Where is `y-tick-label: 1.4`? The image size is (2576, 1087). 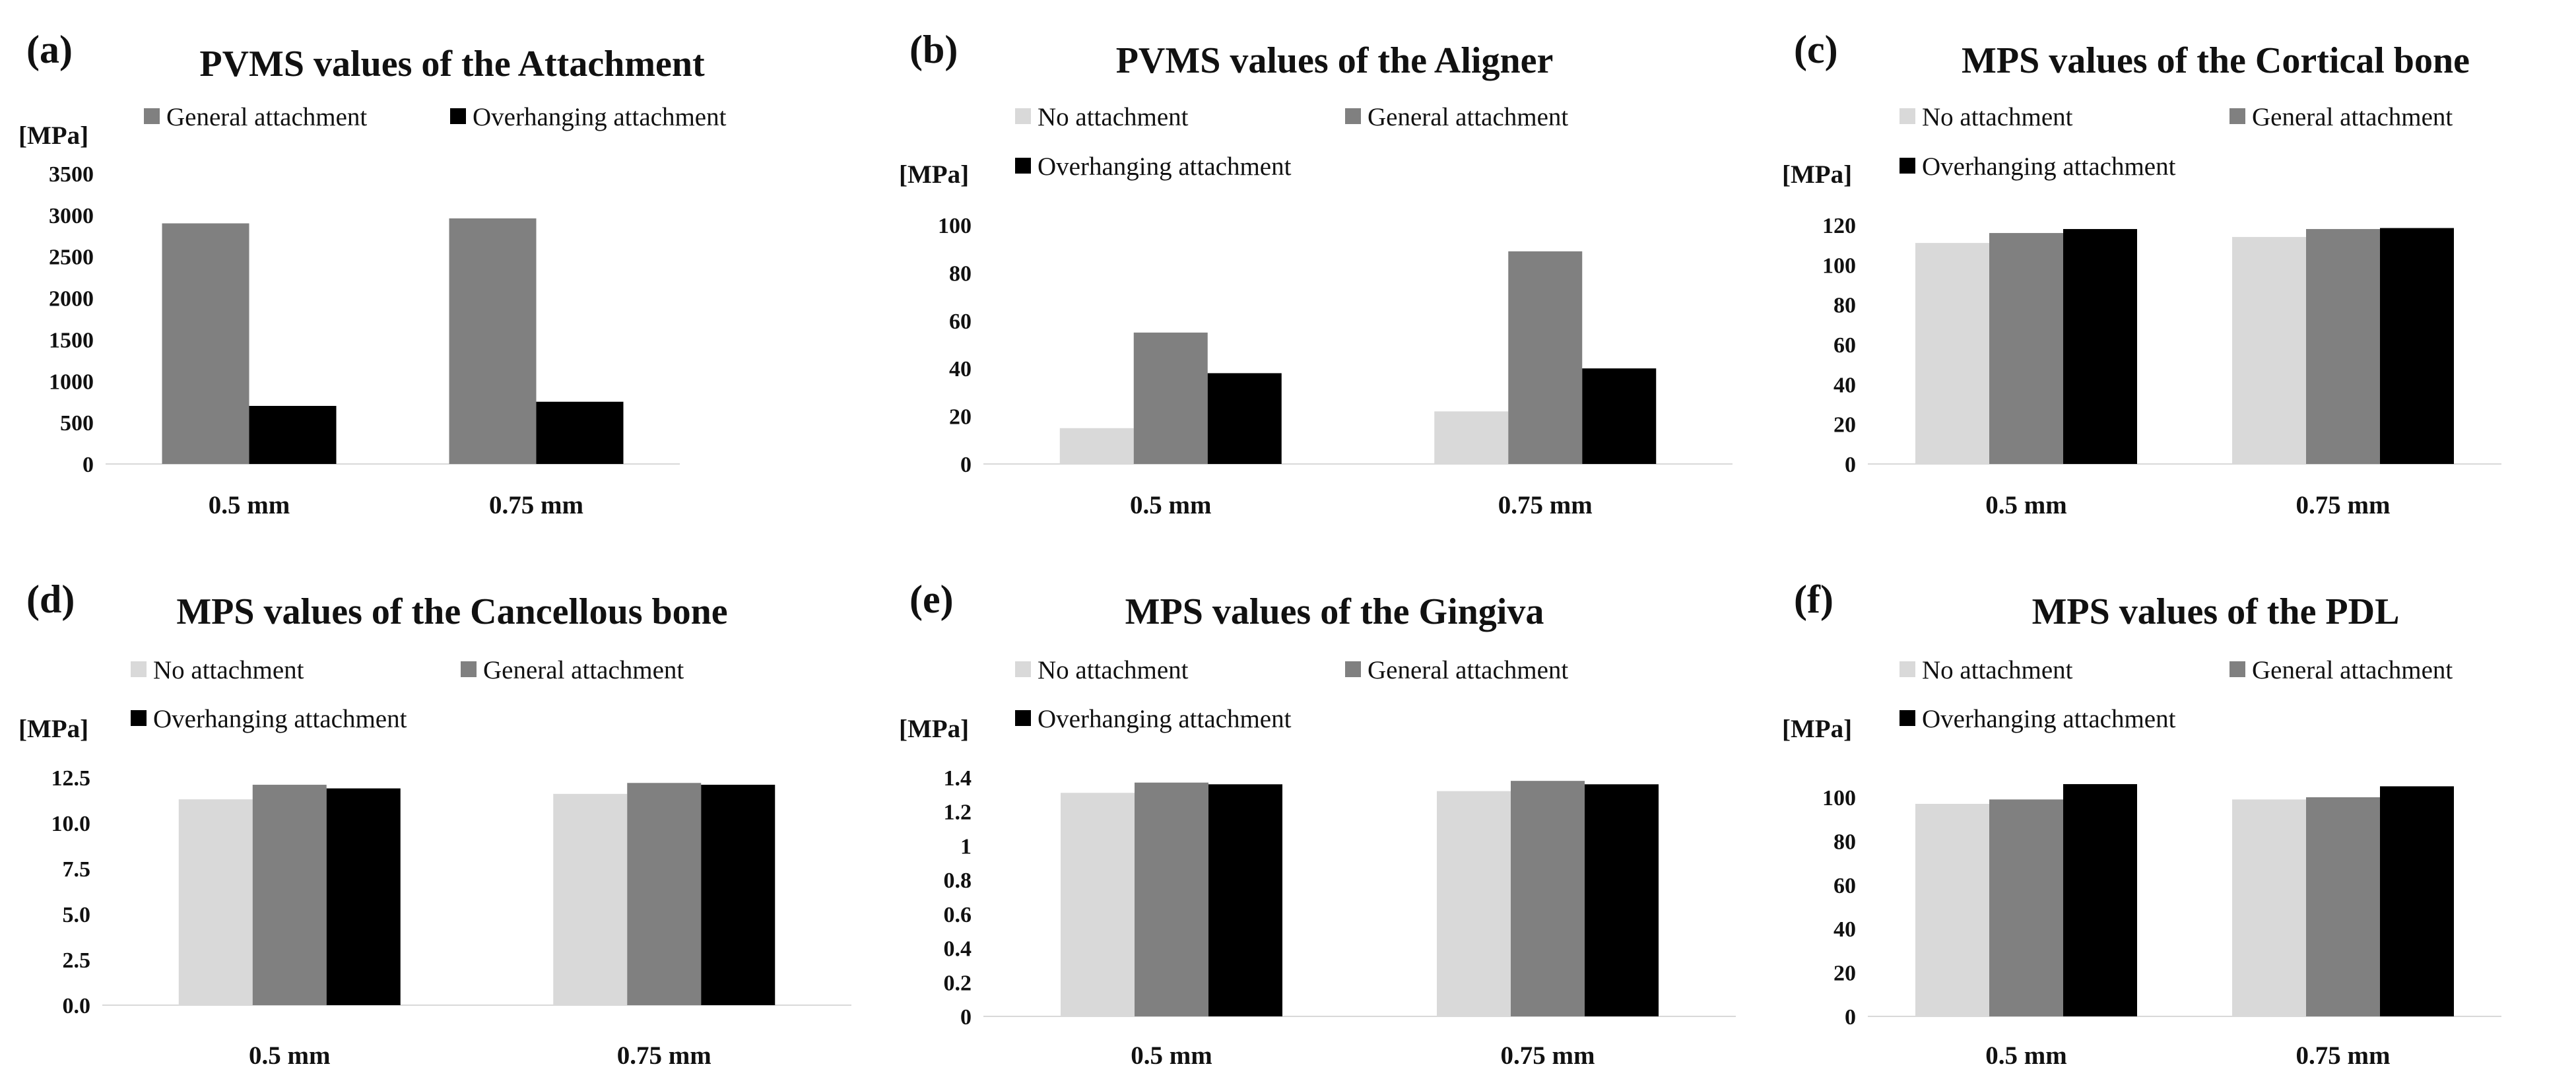 y-tick-label: 1.4 is located at coordinates (958, 778).